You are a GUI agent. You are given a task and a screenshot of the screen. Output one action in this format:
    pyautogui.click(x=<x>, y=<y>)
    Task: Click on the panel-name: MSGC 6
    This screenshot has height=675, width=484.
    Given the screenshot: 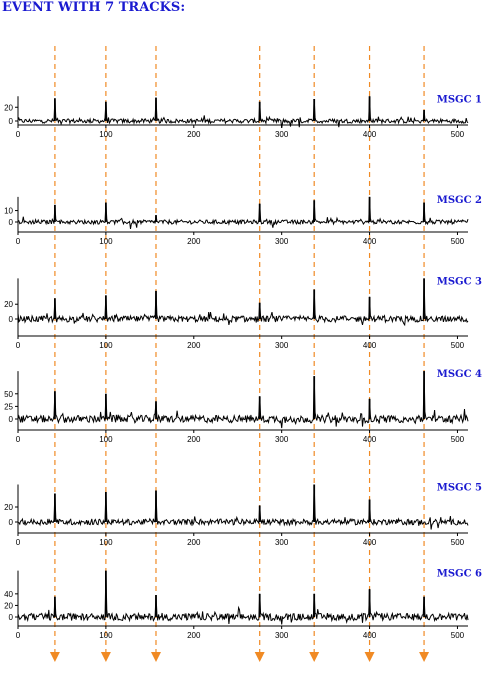 What is the action you would take?
    pyautogui.click(x=459, y=574)
    